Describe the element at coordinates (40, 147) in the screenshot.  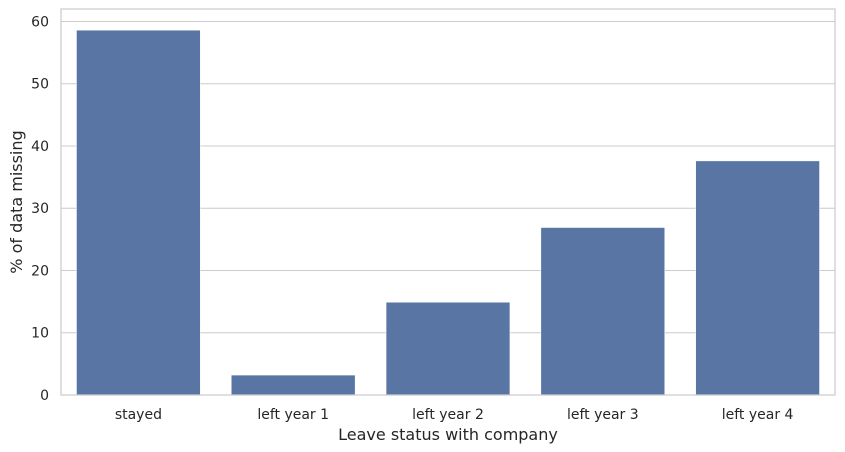
I see `y-tick-label: 40` at that location.